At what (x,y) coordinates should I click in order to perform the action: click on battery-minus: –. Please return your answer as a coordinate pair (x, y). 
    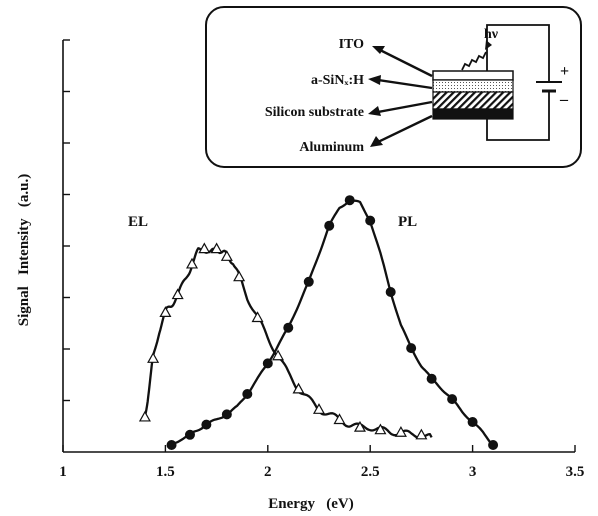
    Looking at the image, I should click on (564, 99).